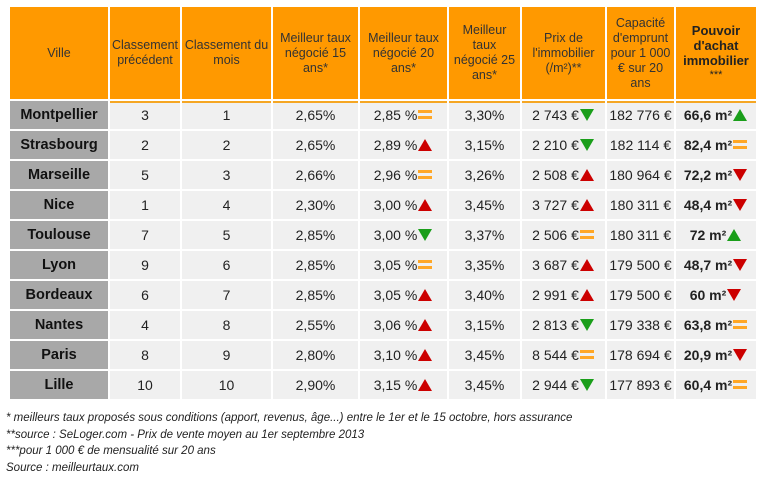  I want to click on rate-20-cell: 3,06 %, so click(403, 325).